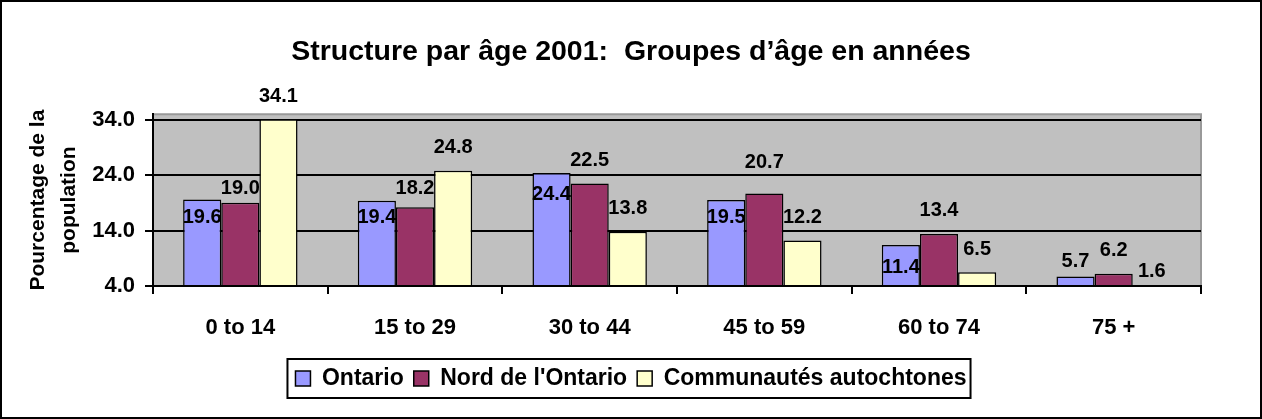 The image size is (1262, 419). What do you see at coordinates (1151, 269) in the screenshot?
I see `text: 1.6` at bounding box center [1151, 269].